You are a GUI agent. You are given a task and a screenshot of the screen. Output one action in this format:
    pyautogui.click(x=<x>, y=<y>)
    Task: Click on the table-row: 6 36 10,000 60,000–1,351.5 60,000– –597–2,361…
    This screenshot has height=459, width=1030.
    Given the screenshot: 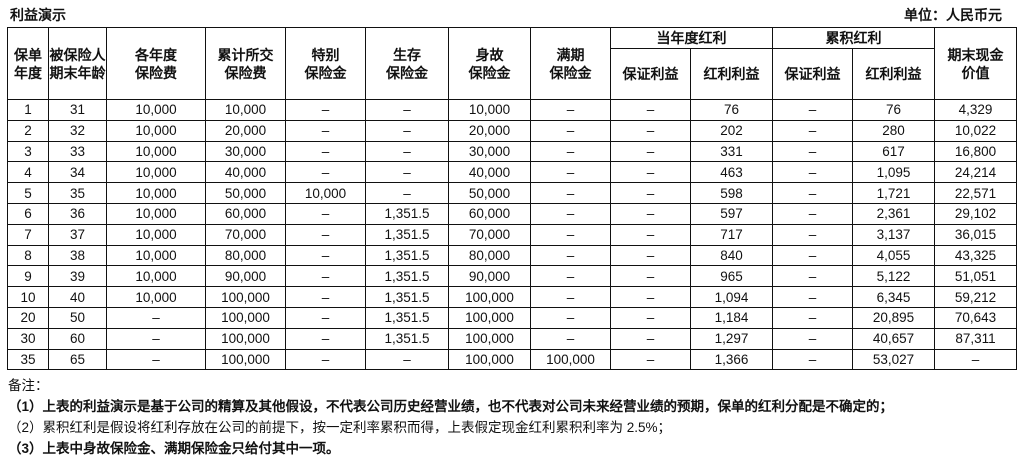 What is the action you would take?
    pyautogui.click(x=512, y=213)
    